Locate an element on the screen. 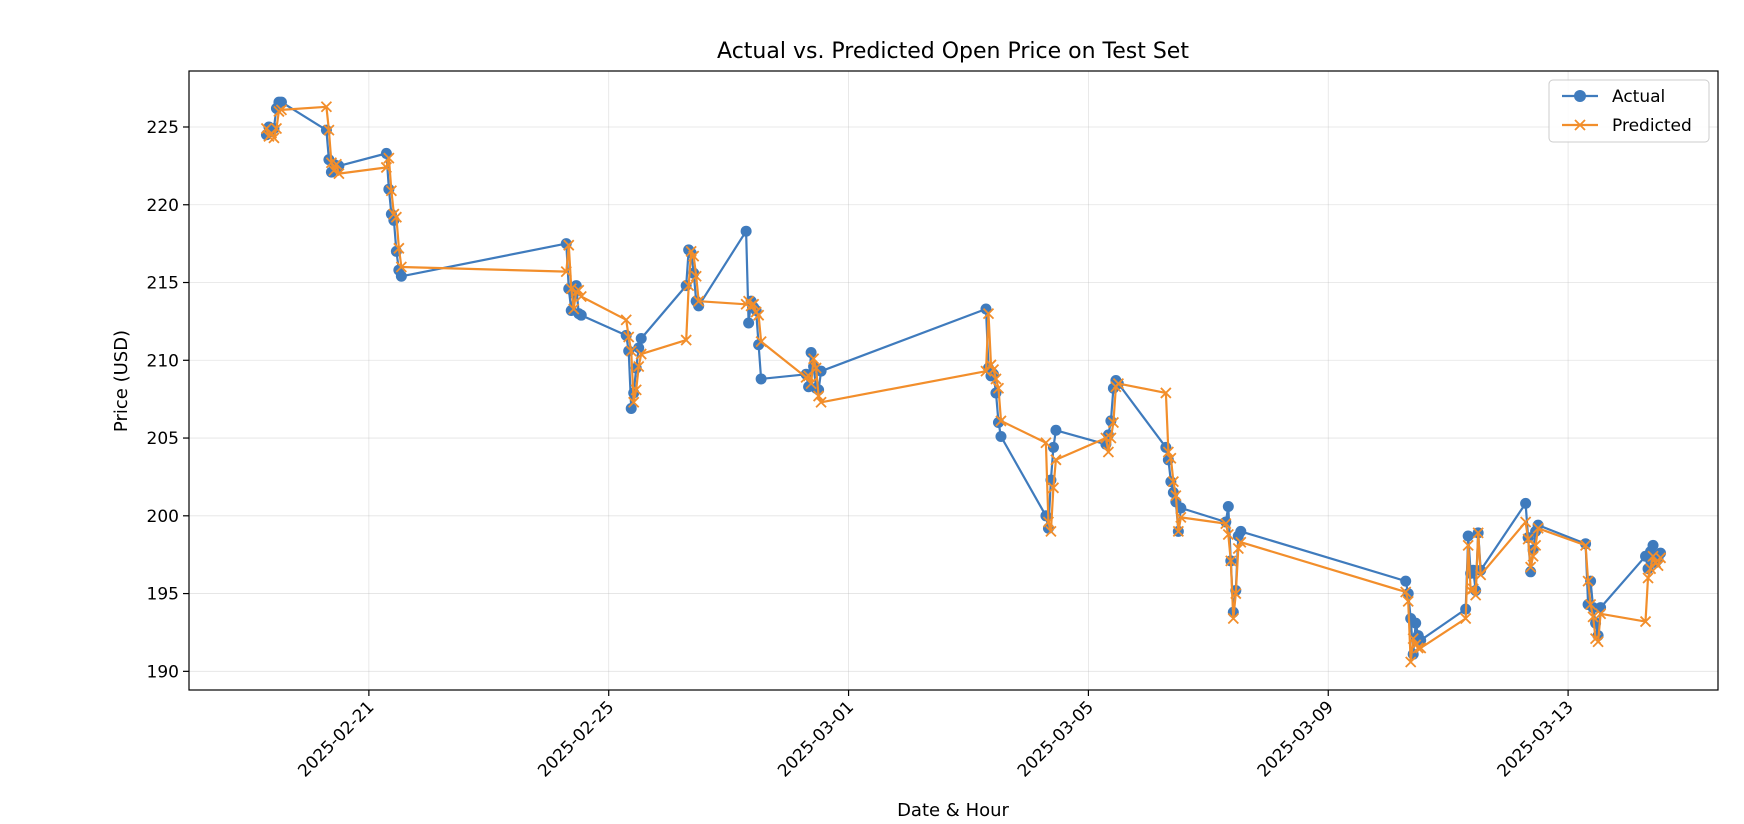 The width and height of the screenshot is (1744, 824). y-tick-label: 200 is located at coordinates (163, 517).